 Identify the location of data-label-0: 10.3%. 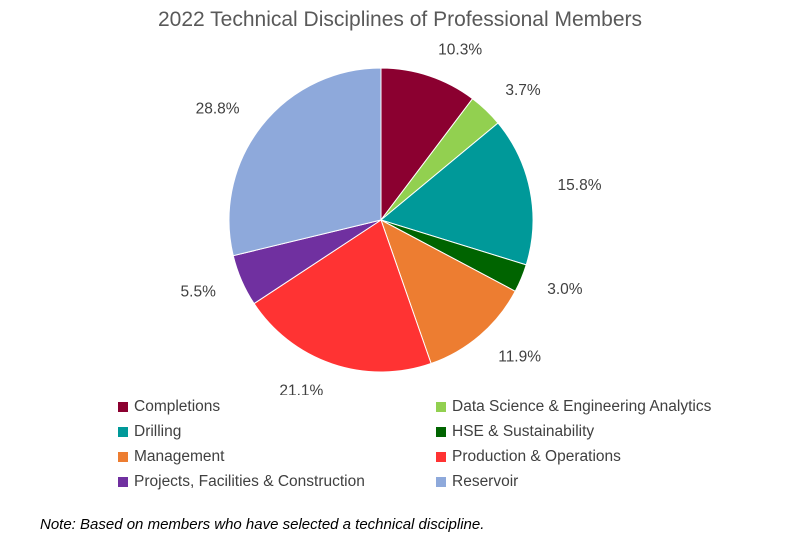
(460, 49).